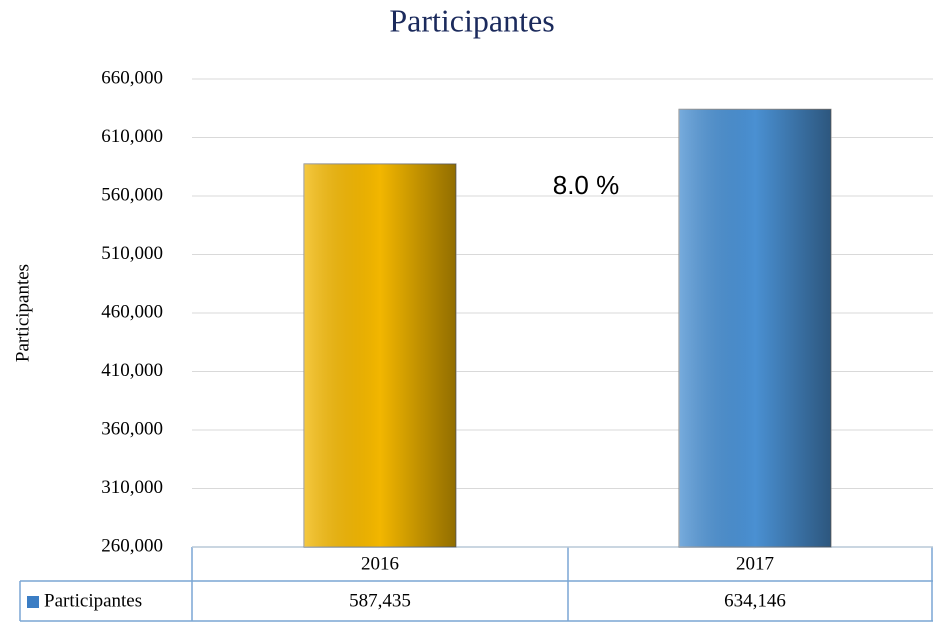 The width and height of the screenshot is (933, 623). I want to click on legend-label: Participantes, so click(93, 600).